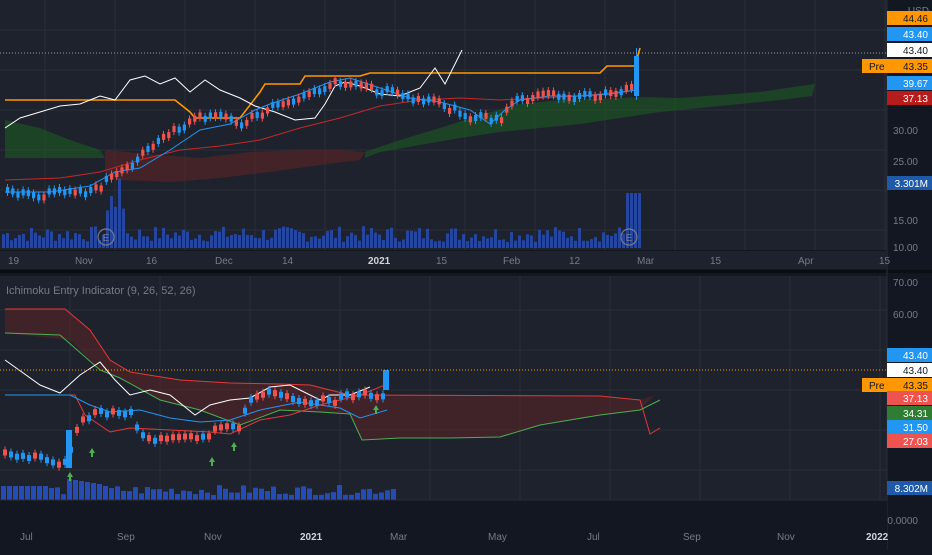  I want to click on time-tick: Sep, so click(692, 537).